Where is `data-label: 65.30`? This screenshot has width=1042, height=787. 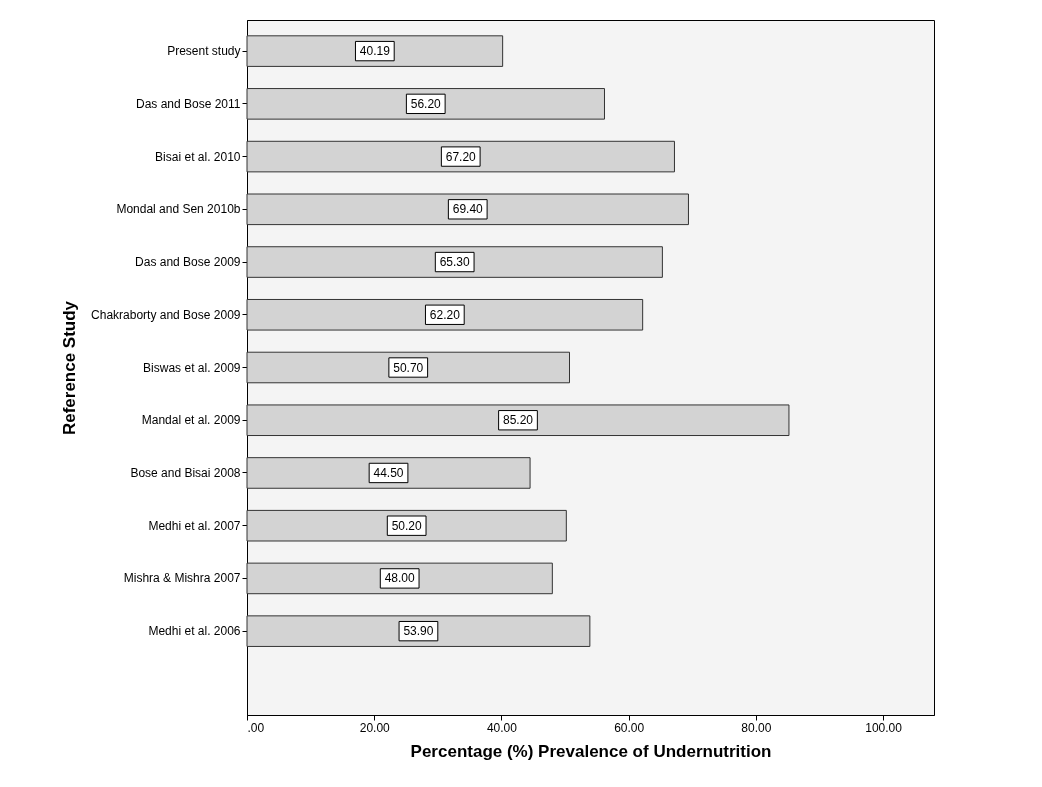
data-label: 65.30 is located at coordinates (455, 262).